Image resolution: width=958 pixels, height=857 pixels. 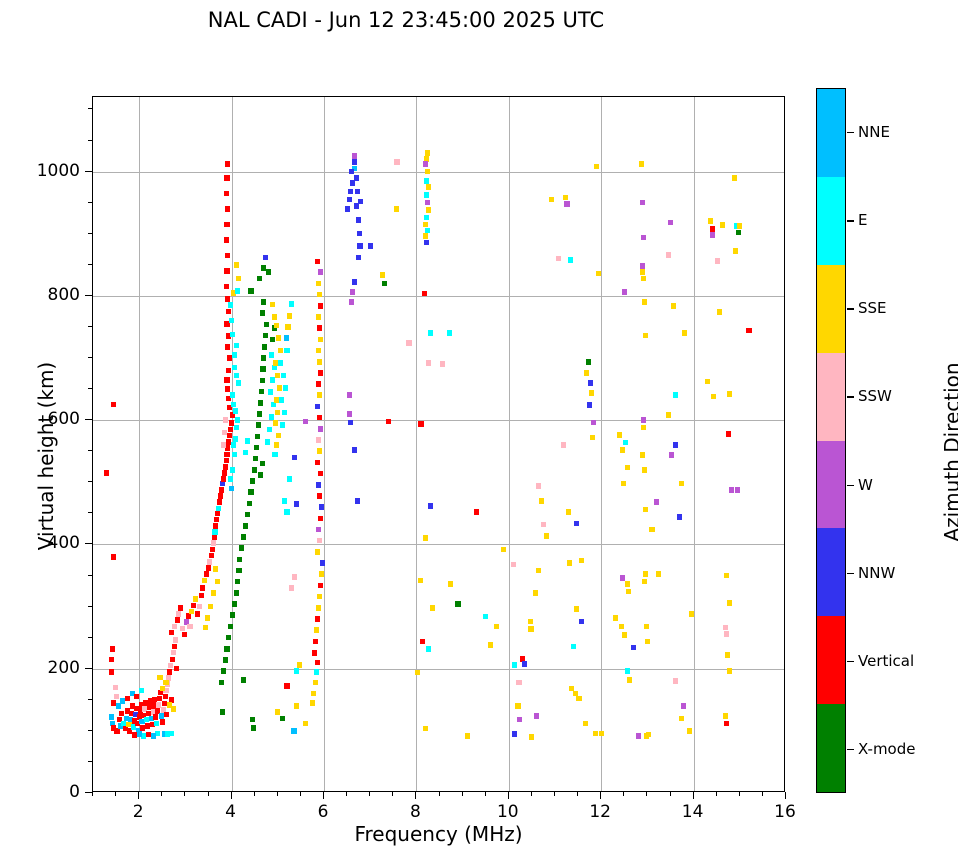 What do you see at coordinates (90, 637) in the screenshot?
I see `y-tick` at bounding box center [90, 637].